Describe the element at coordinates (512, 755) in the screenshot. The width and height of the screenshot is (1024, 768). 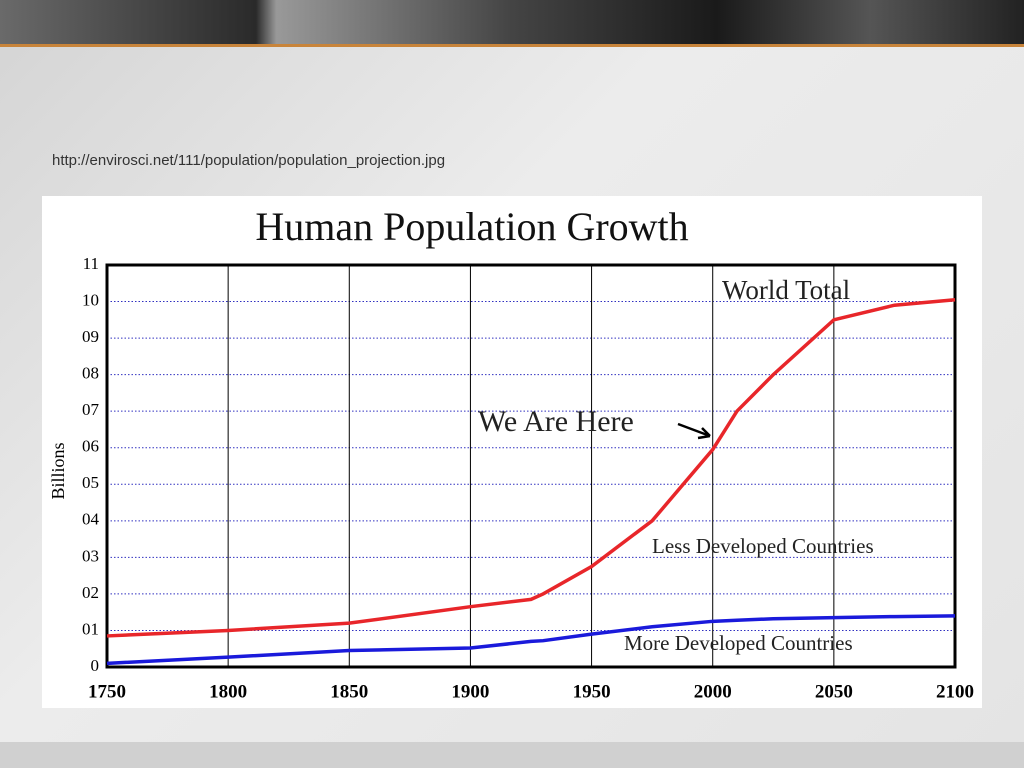
I see `footer-strip` at that location.